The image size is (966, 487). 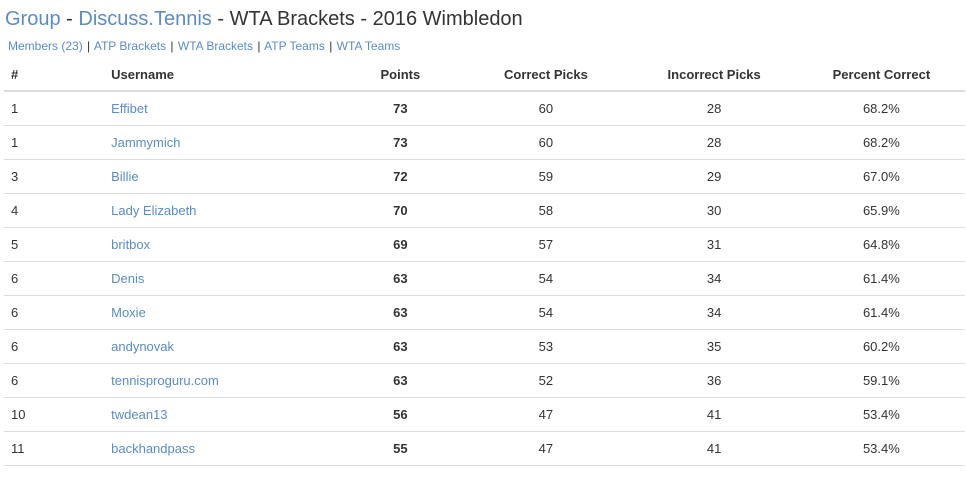 What do you see at coordinates (546, 346) in the screenshot?
I see `correct-picks-cell: 53` at bounding box center [546, 346].